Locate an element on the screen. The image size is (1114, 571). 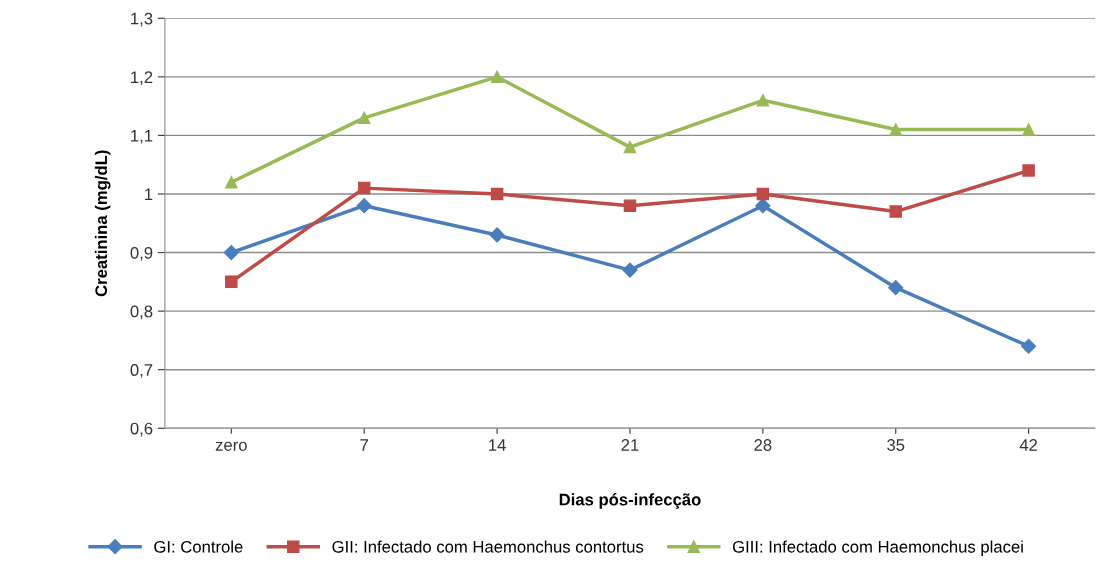
x-tick-label: 42 is located at coordinates (1028, 445).